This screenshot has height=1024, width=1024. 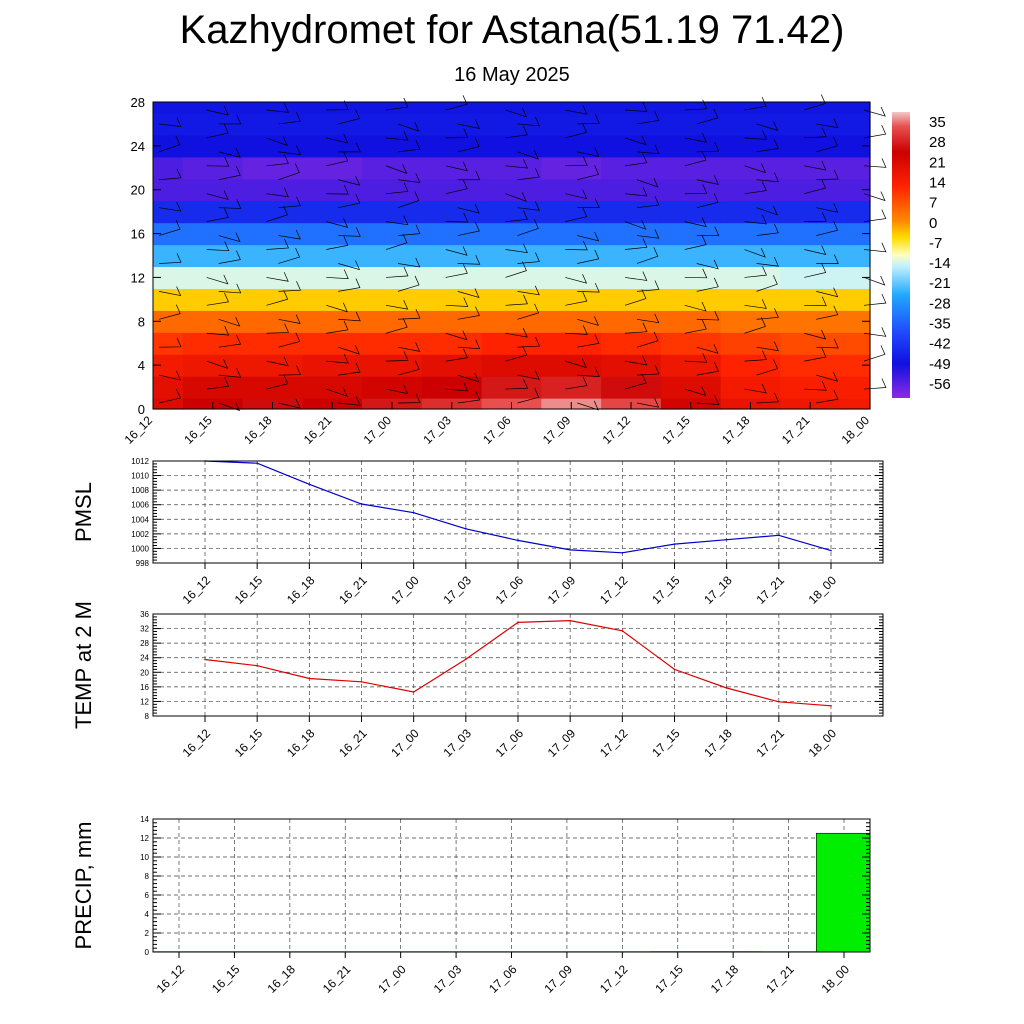 I want to click on x-tick-label: 17_03, so click(x=448, y=979).